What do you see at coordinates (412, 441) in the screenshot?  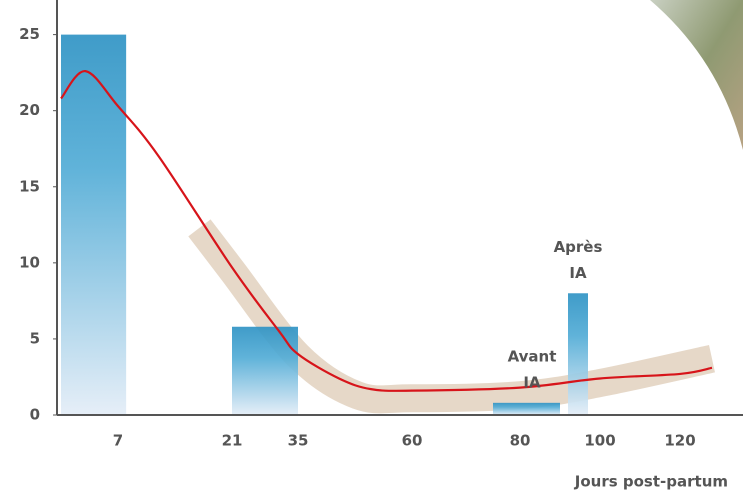 I see `x-tick-label: 60` at bounding box center [412, 441].